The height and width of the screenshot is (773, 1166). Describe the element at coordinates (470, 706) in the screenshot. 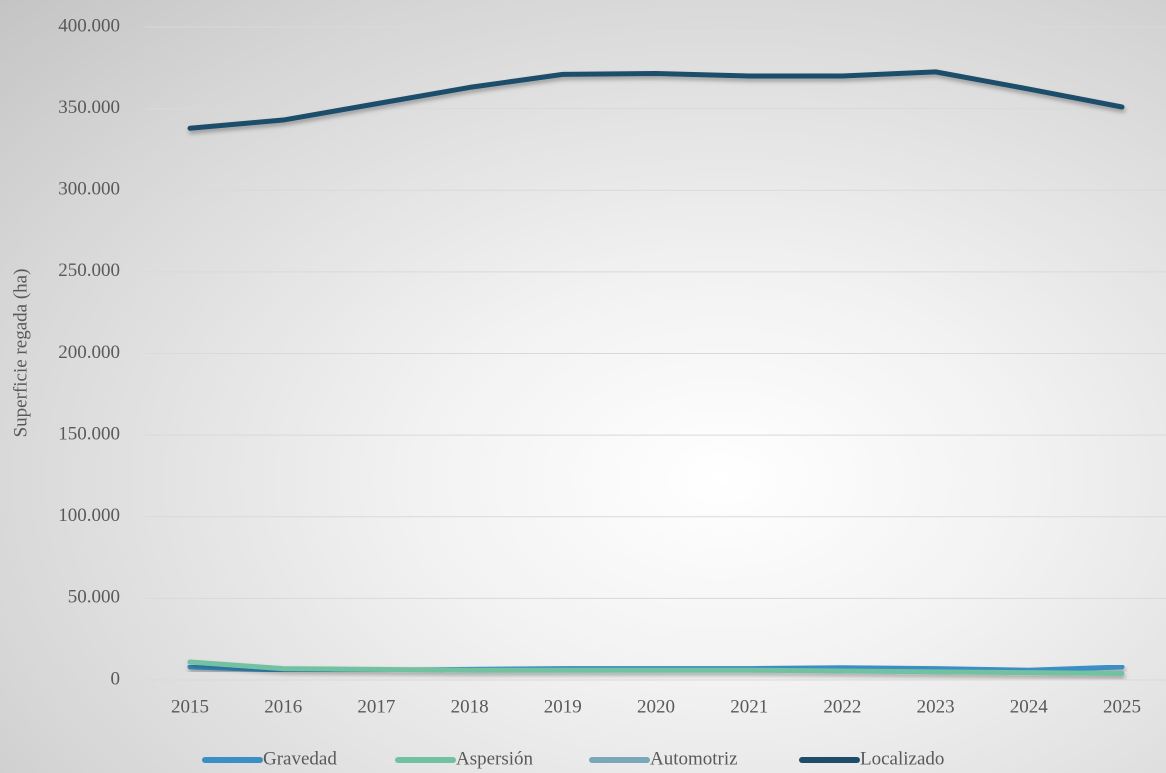

I see `x-tick-label: 2018` at that location.